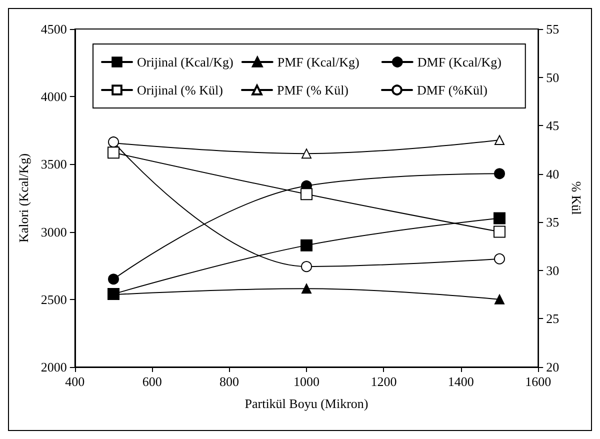 Image resolution: width=600 pixels, height=439 pixels. Describe the element at coordinates (553, 77) in the screenshot. I see `y2-tick-label: 50` at that location.